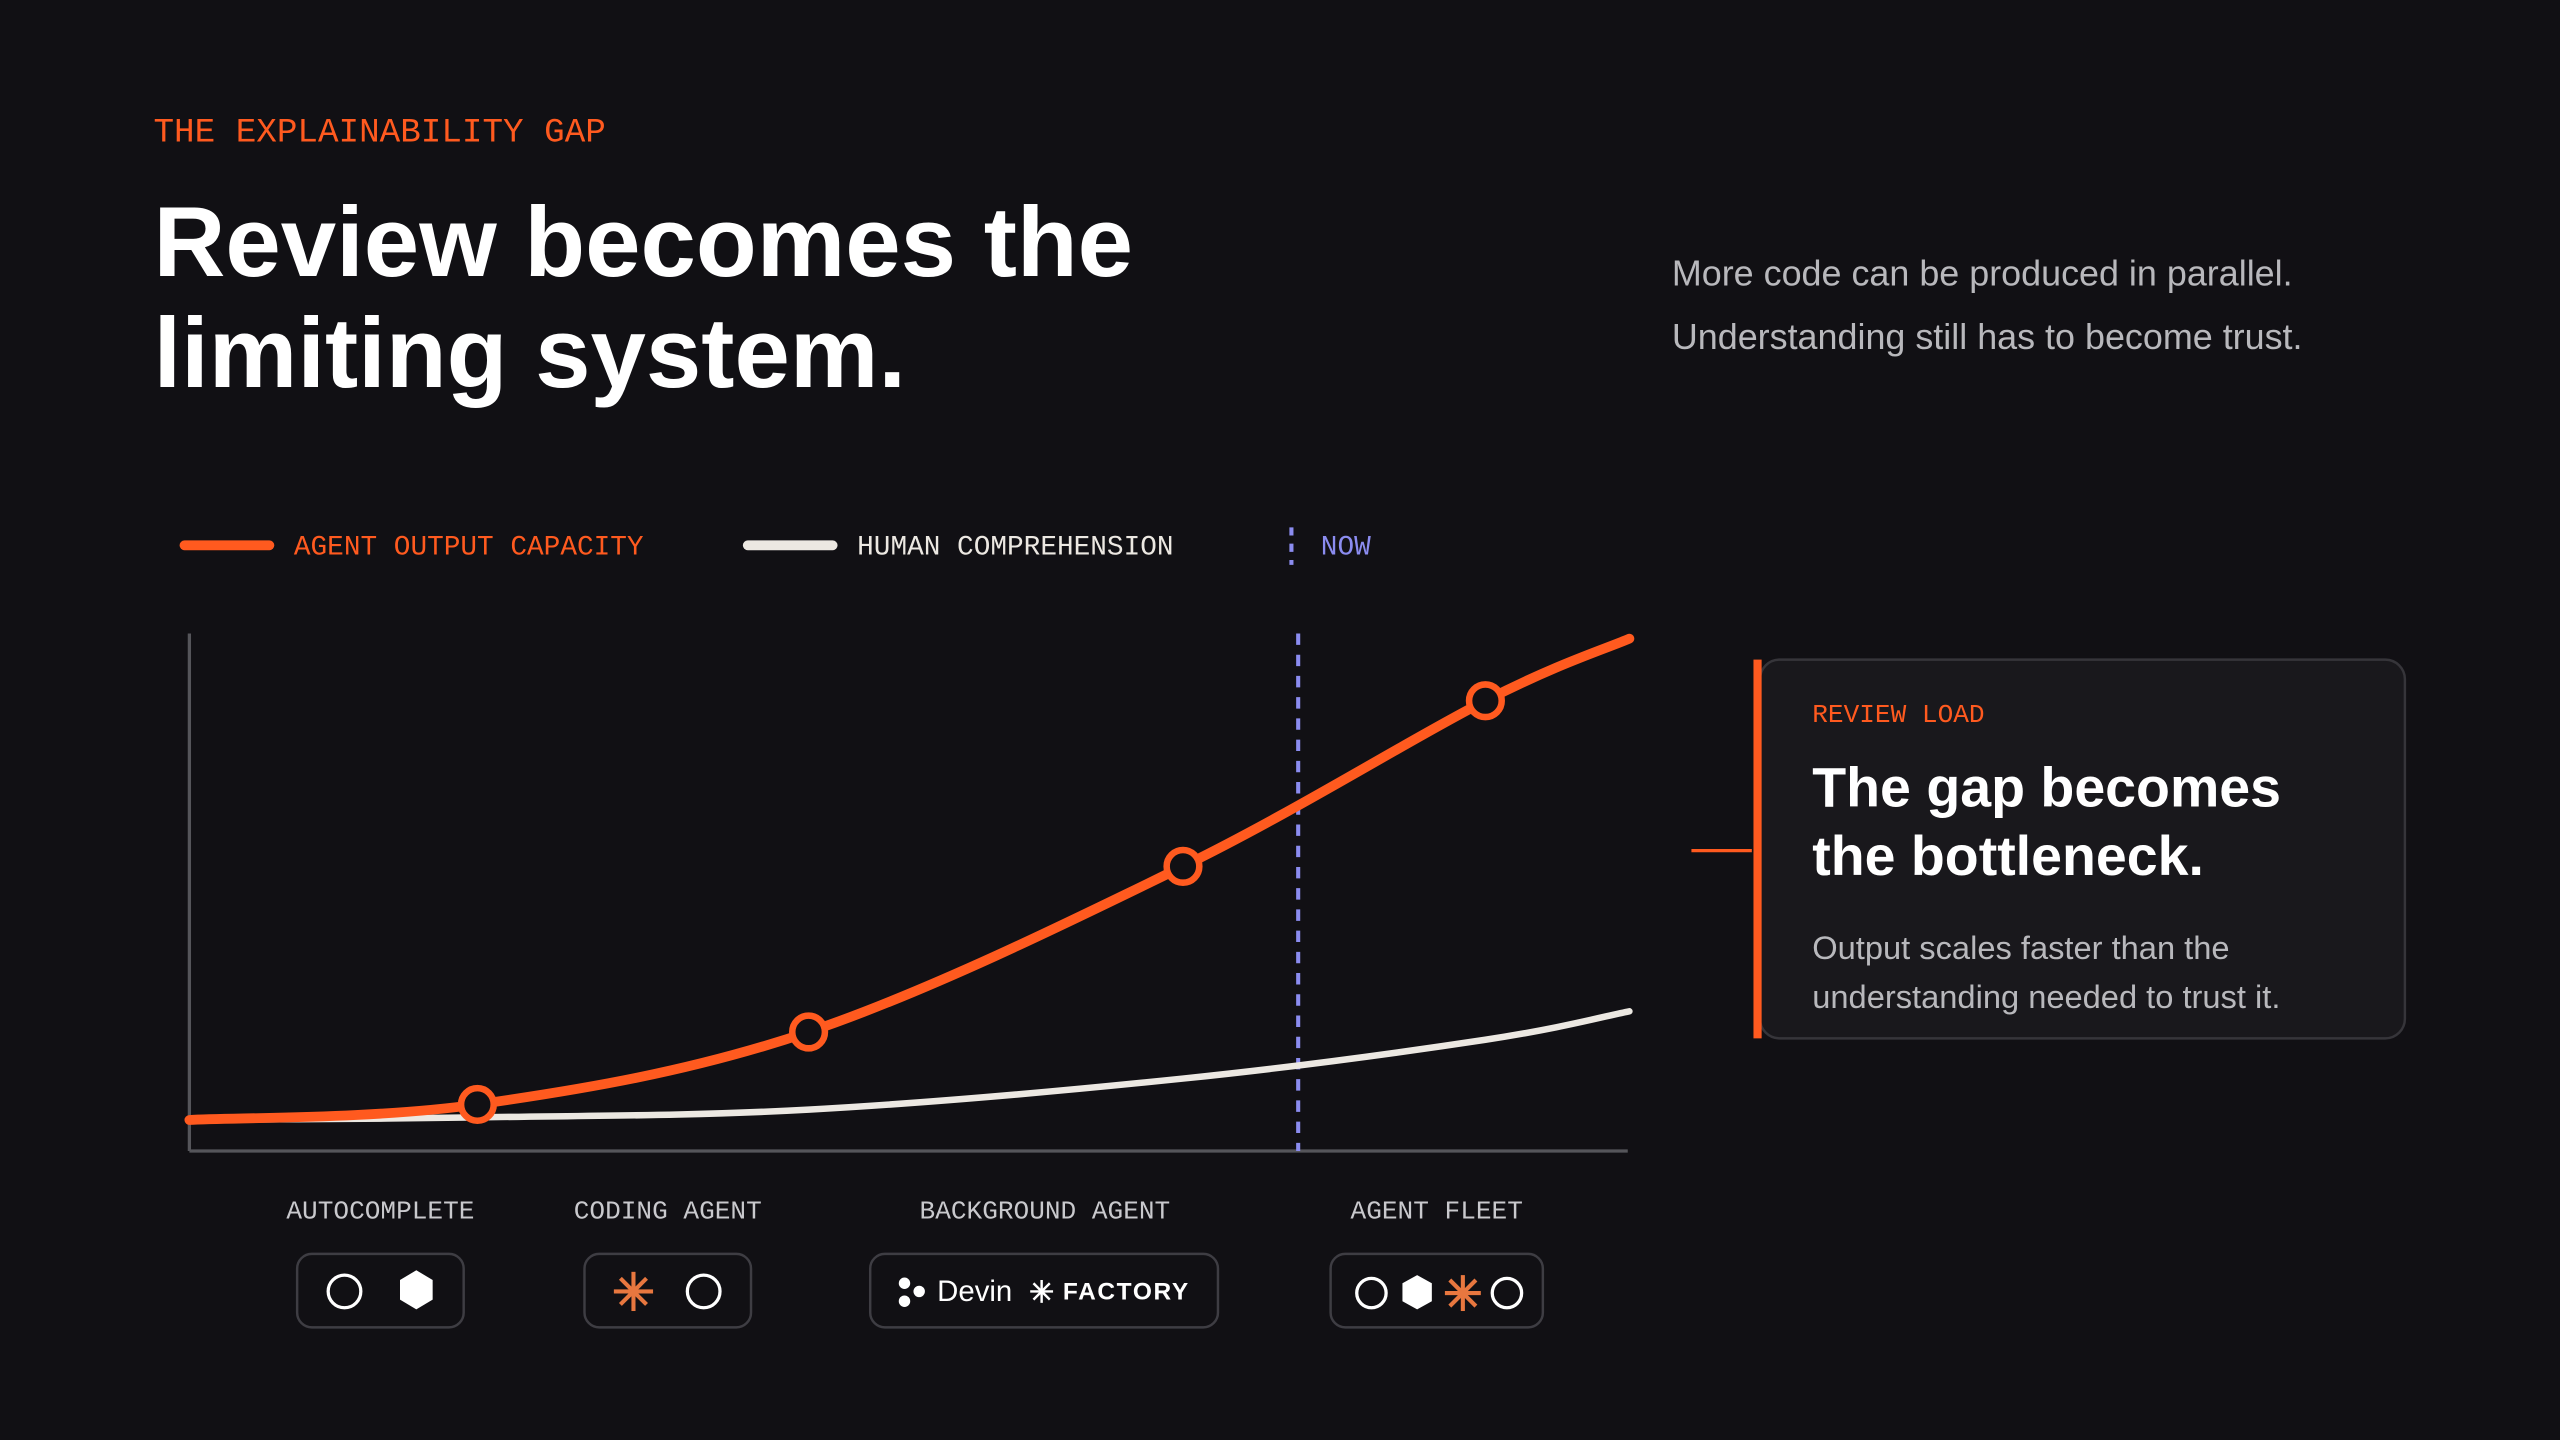 The image size is (2560, 1440). I want to click on callout-accent, so click(1757, 849).